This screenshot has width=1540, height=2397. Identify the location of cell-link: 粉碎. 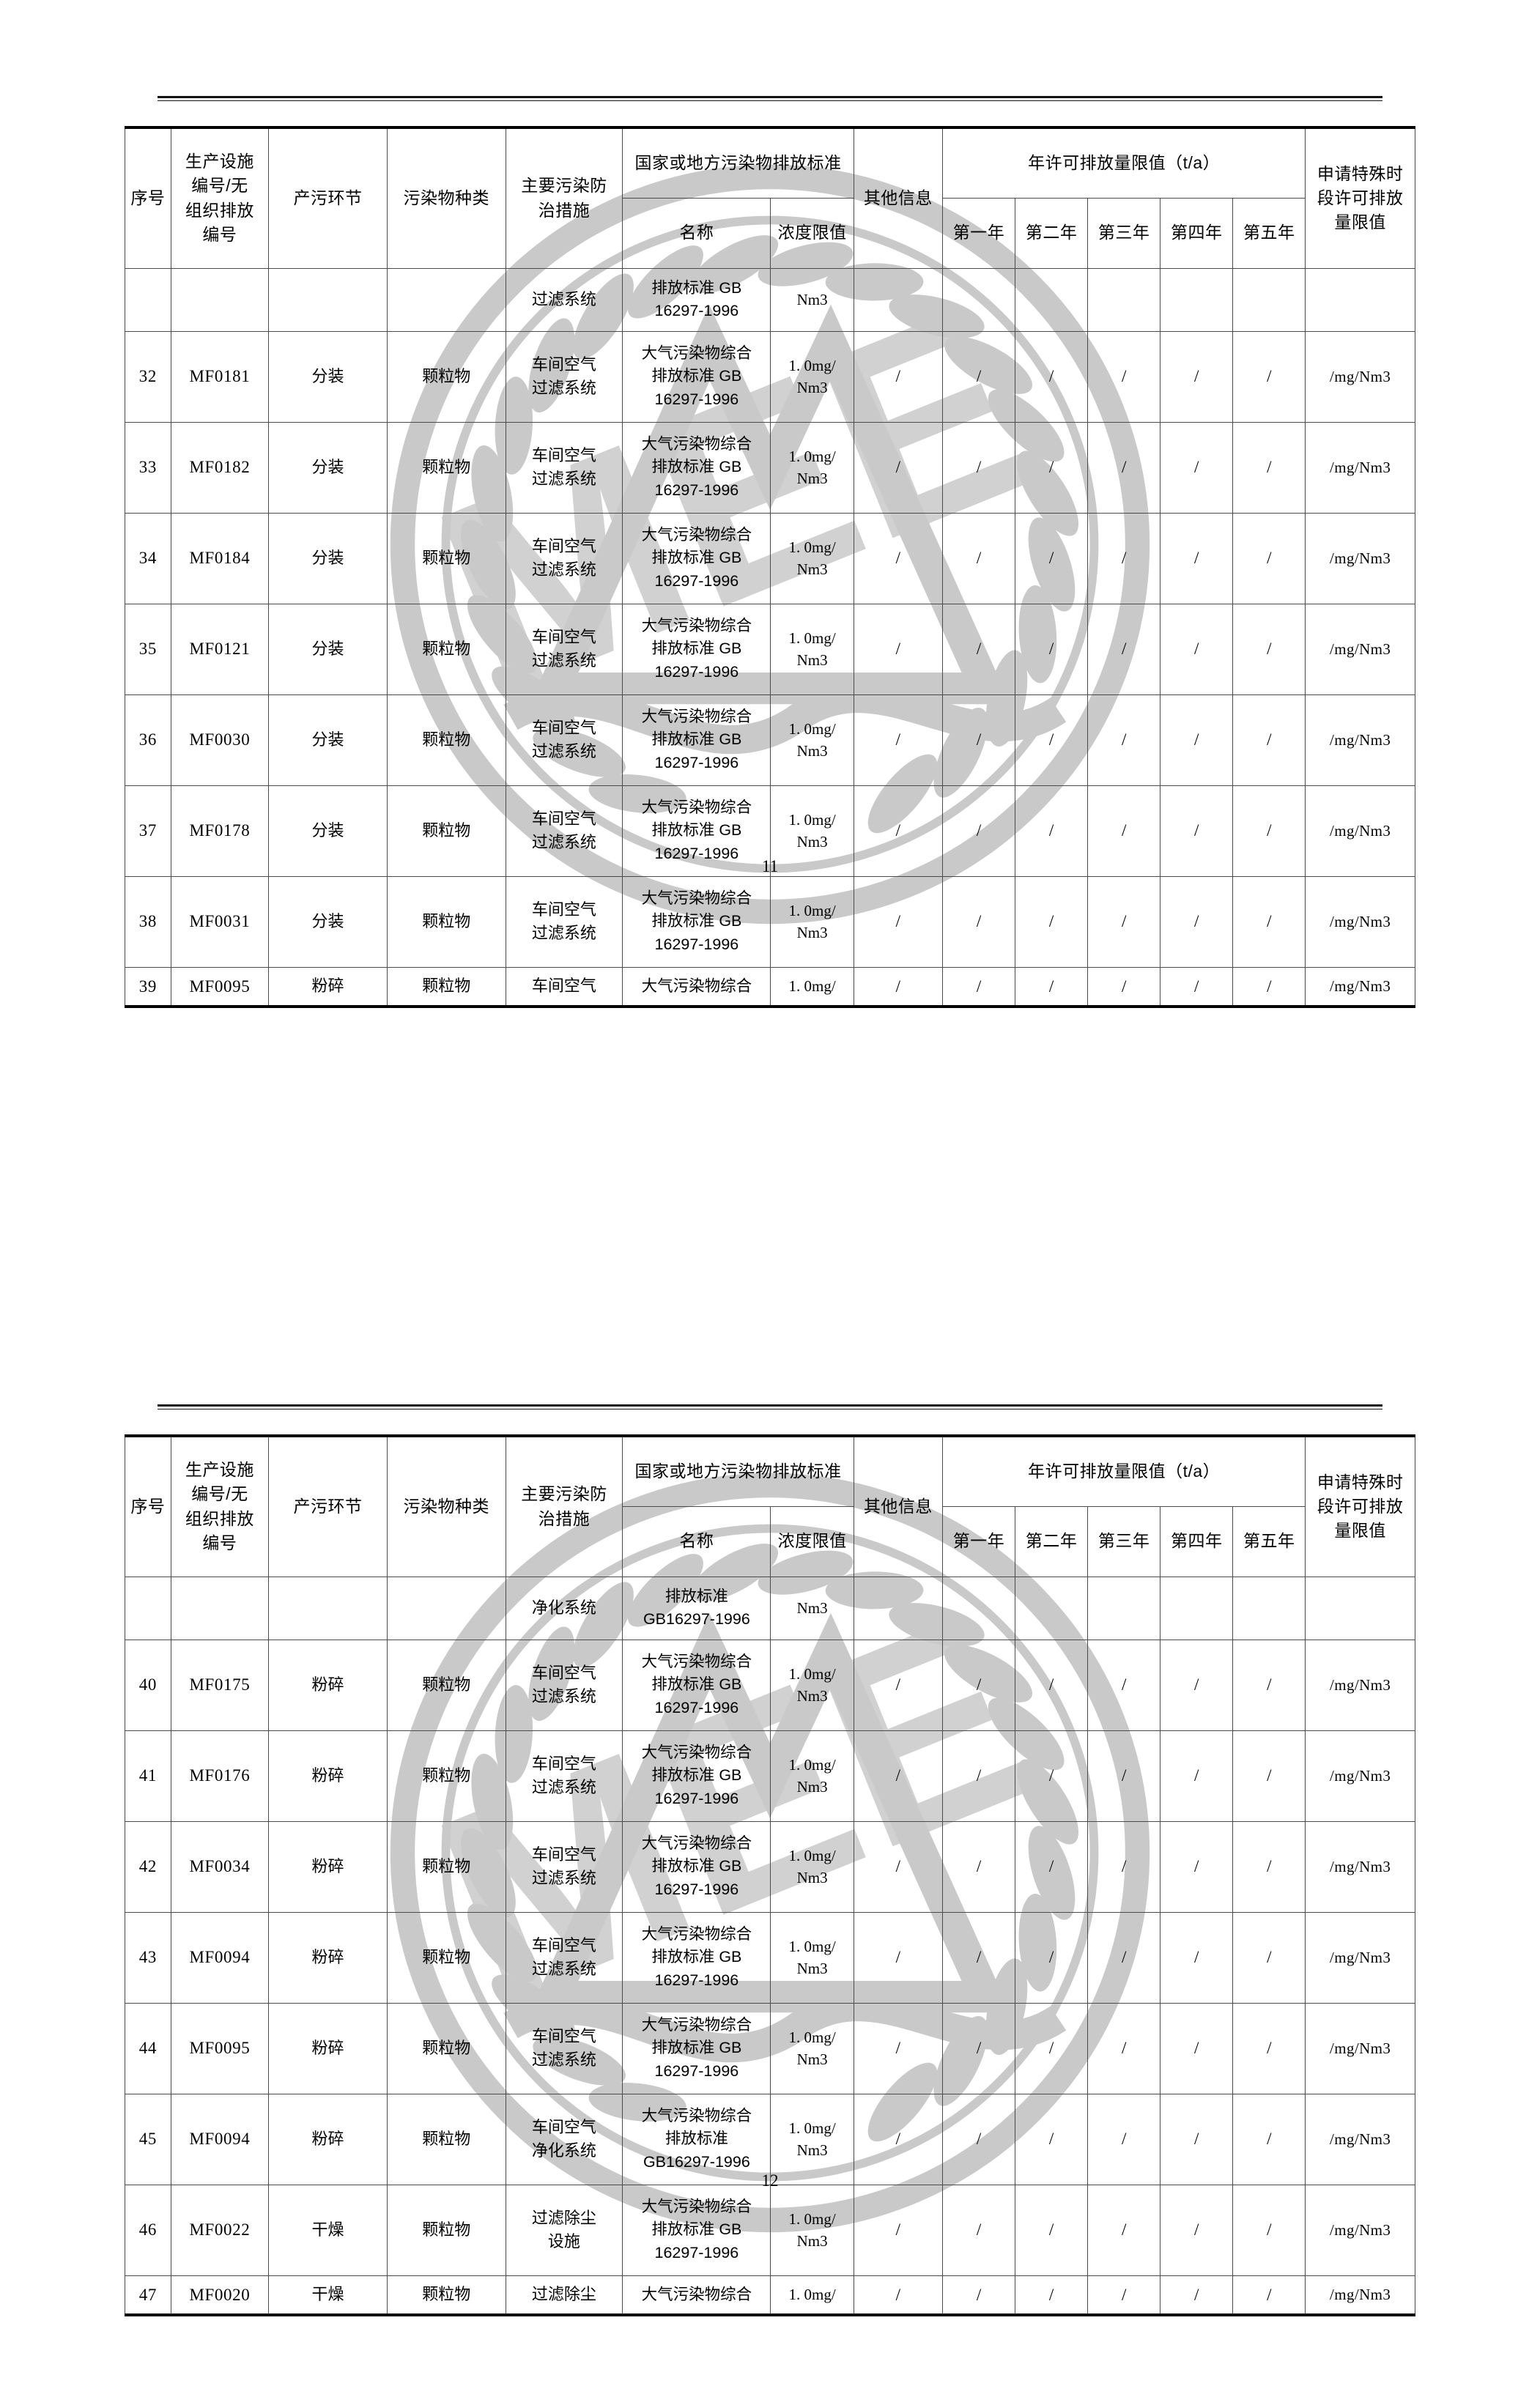
(328, 1685).